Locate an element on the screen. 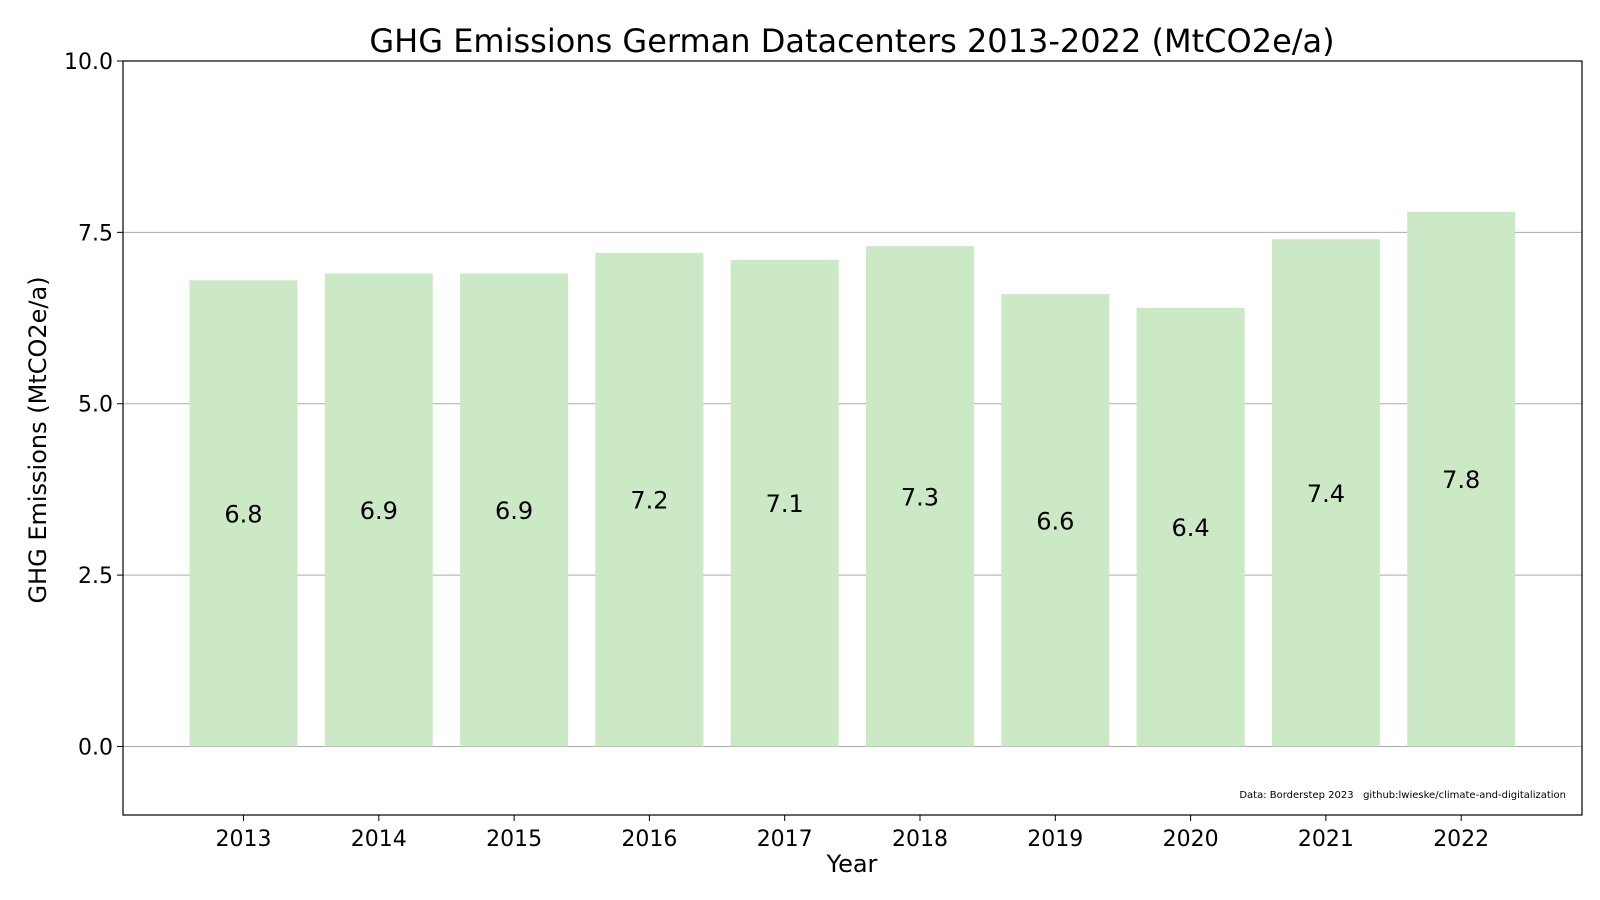  bar-value-label-2013: 6.8 is located at coordinates (243, 514).